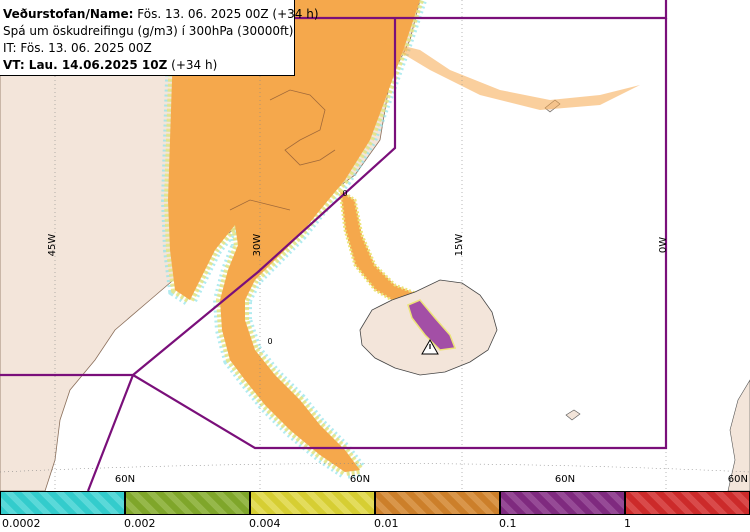  Describe the element at coordinates (85, 65) in the screenshot. I see `valid-time: VT: Lau. 14.06.2025 10Z` at that location.